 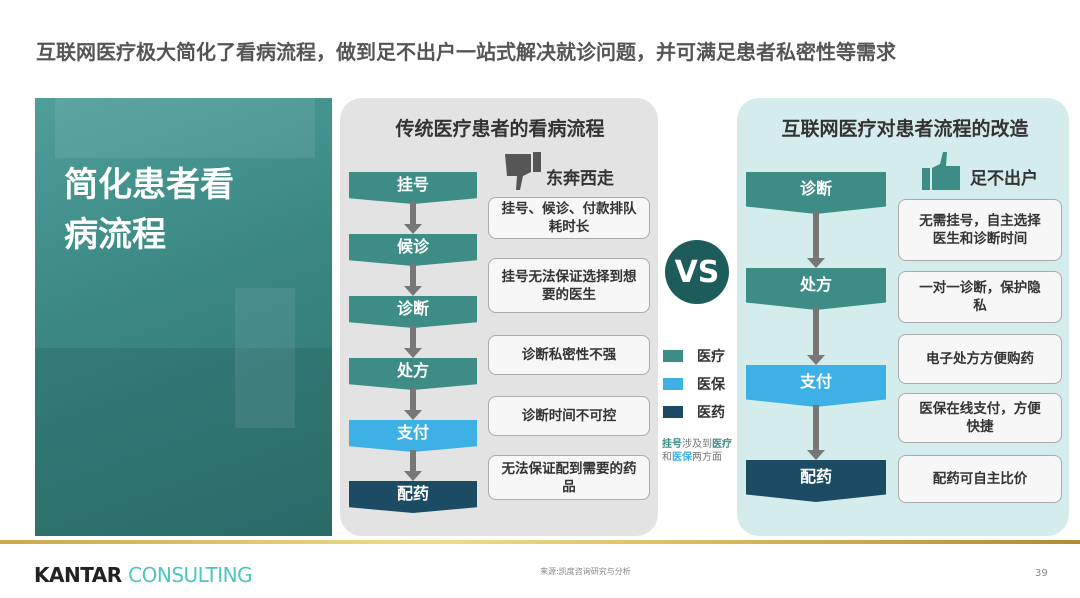 I want to click on thumbs-down-icon, so click(x=523, y=171).